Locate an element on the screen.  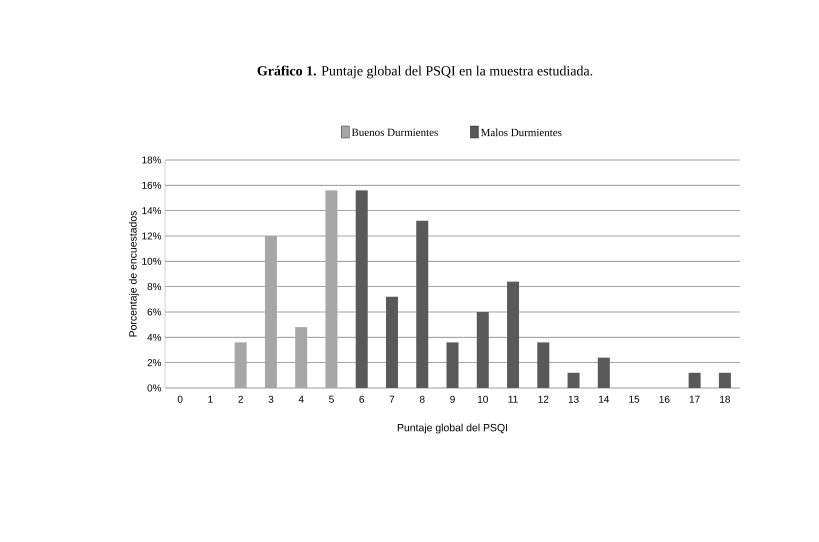
x-tick-label: 13 is located at coordinates (573, 399).